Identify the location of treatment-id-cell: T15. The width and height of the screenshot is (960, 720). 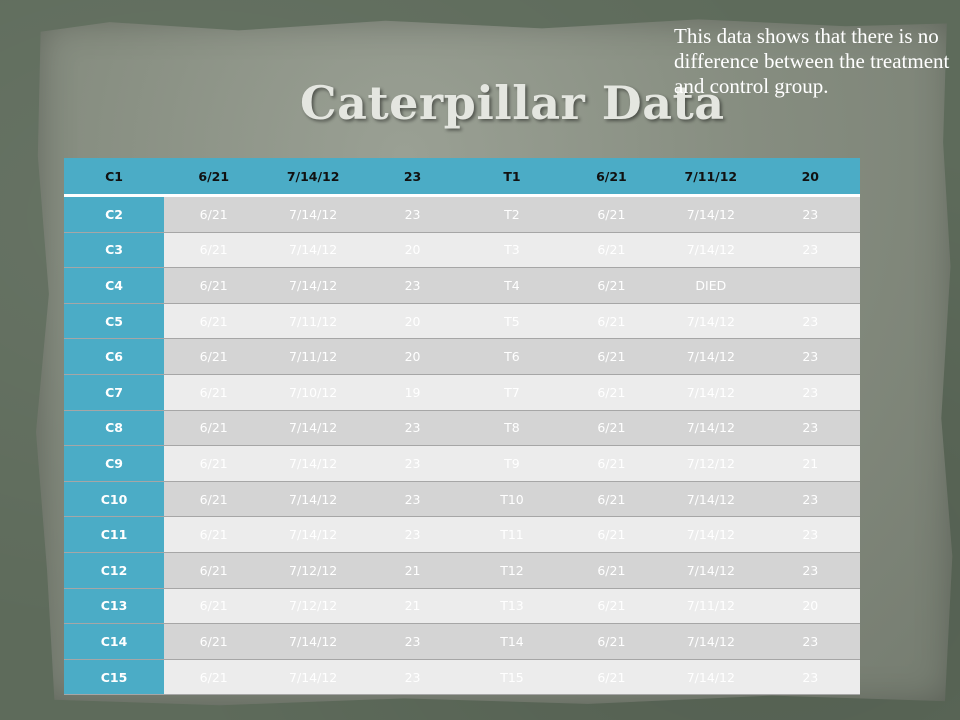
(512, 677).